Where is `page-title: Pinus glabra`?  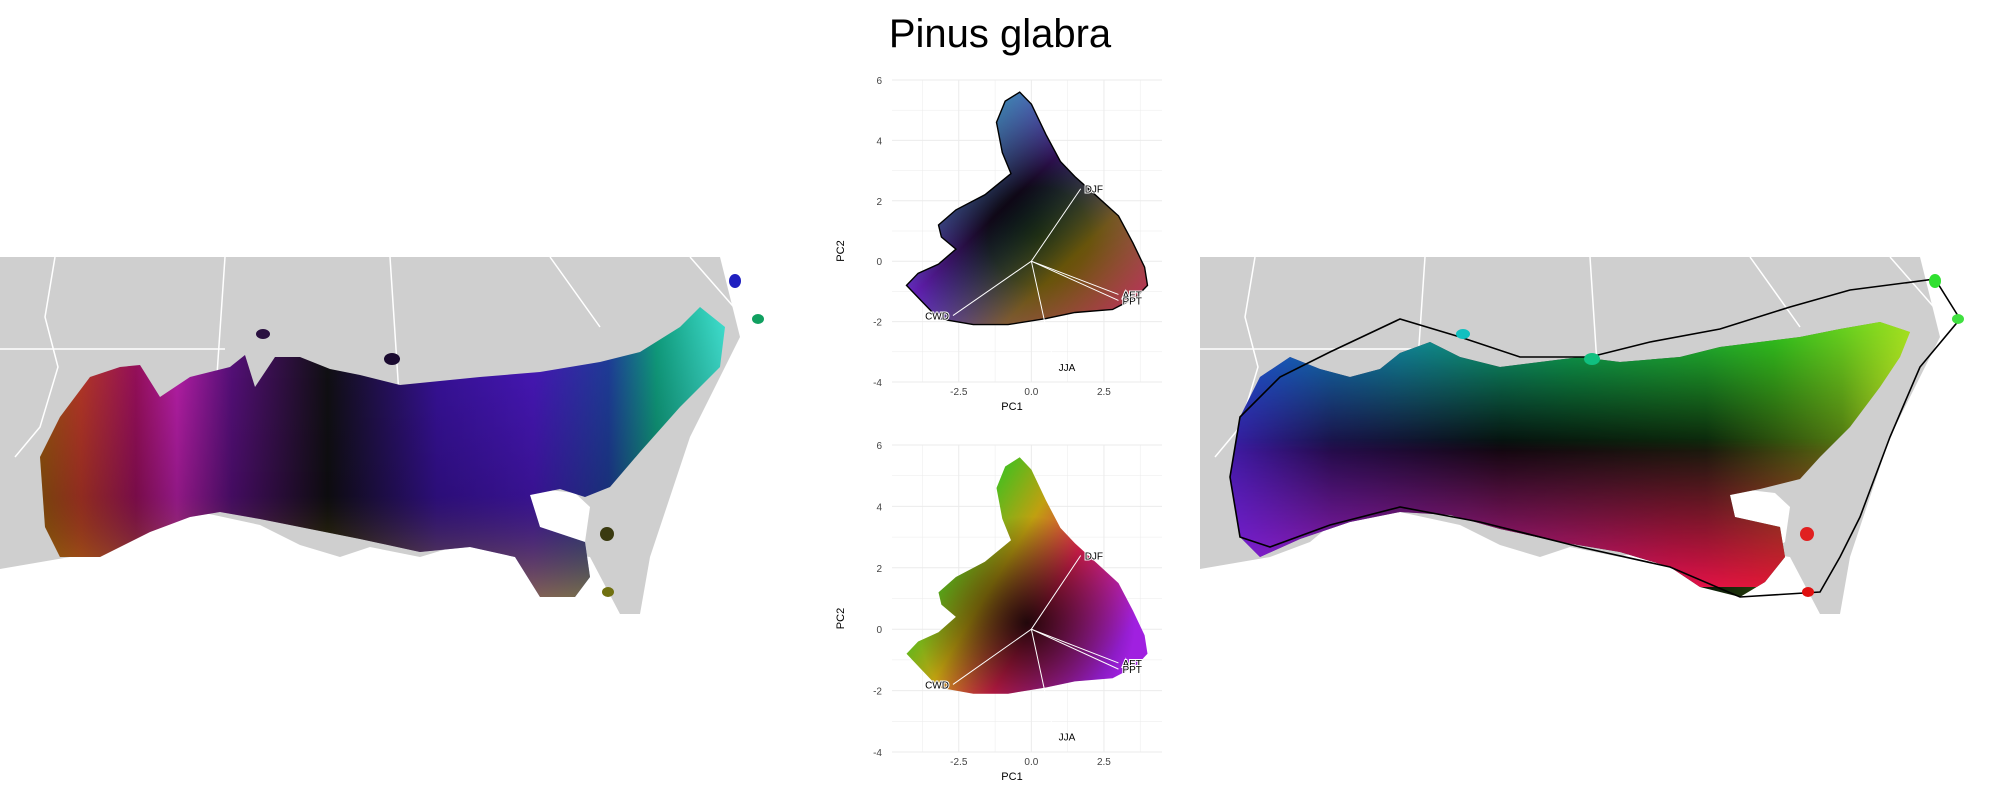
page-title: Pinus glabra is located at coordinates (1000, 34).